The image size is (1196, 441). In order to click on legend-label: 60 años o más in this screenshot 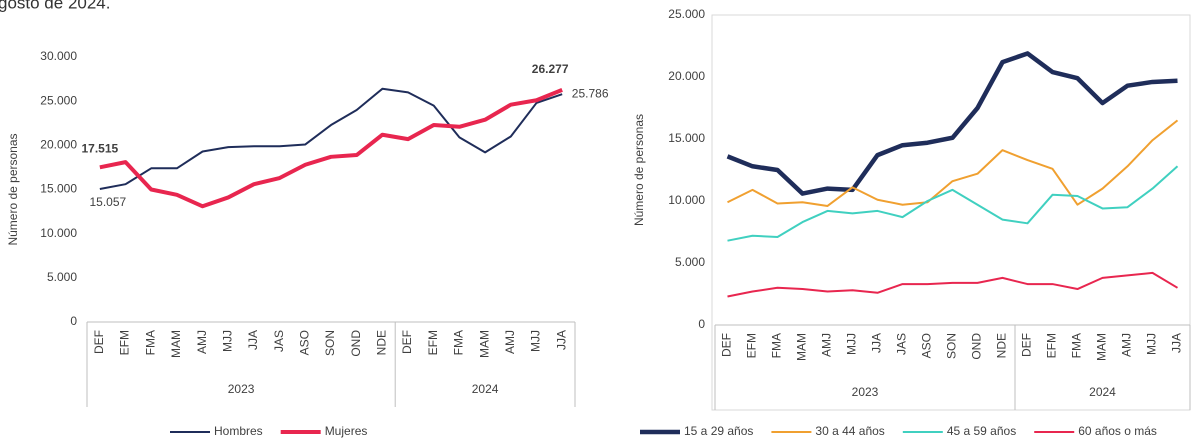, I will do `click(1117, 431)`.